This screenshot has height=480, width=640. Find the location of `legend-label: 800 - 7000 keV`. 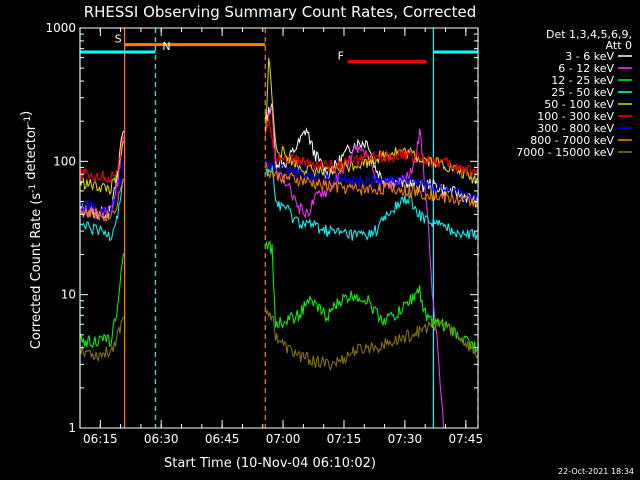

legend-label: 800 - 7000 keV is located at coordinates (572, 140).